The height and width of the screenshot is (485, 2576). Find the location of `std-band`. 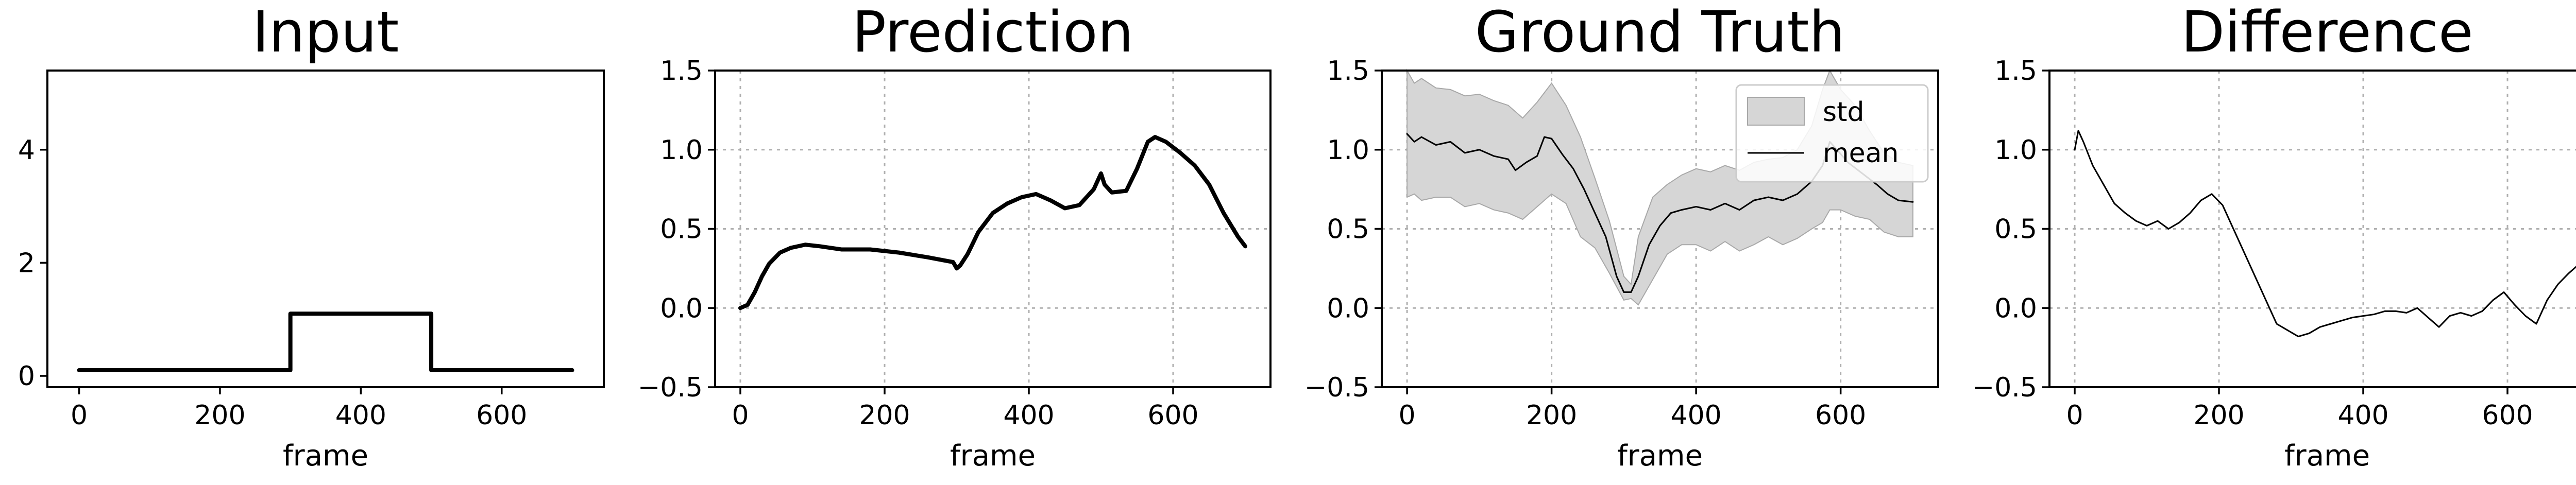

std-band is located at coordinates (1659, 187).